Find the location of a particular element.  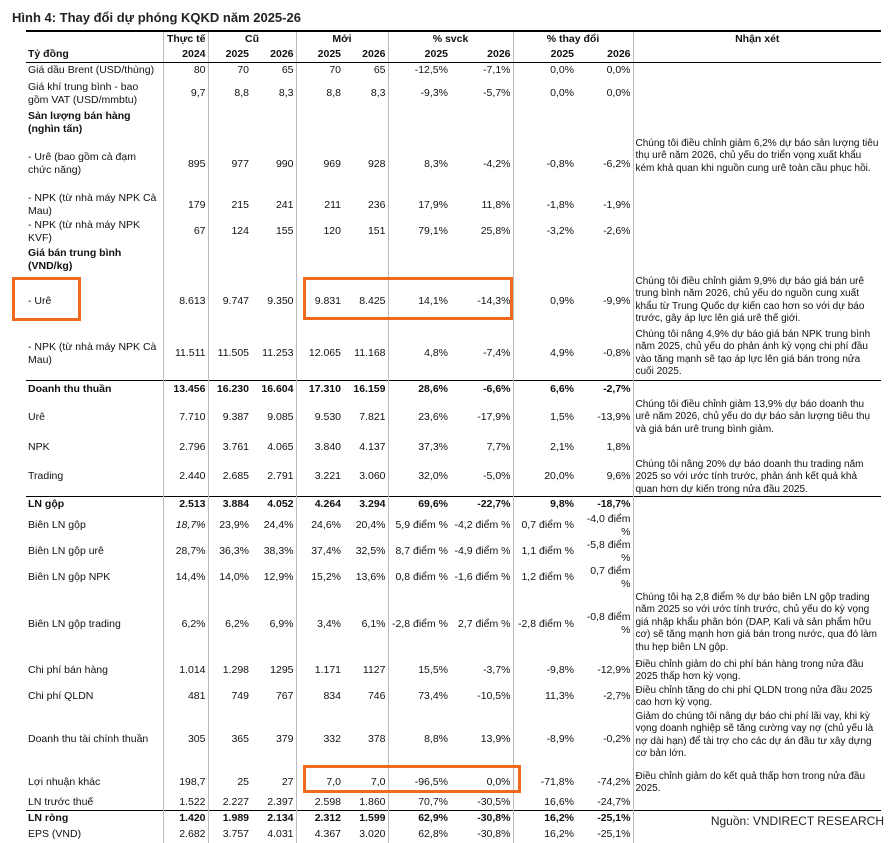

group-header: % thay đổi is located at coordinates (572, 38).